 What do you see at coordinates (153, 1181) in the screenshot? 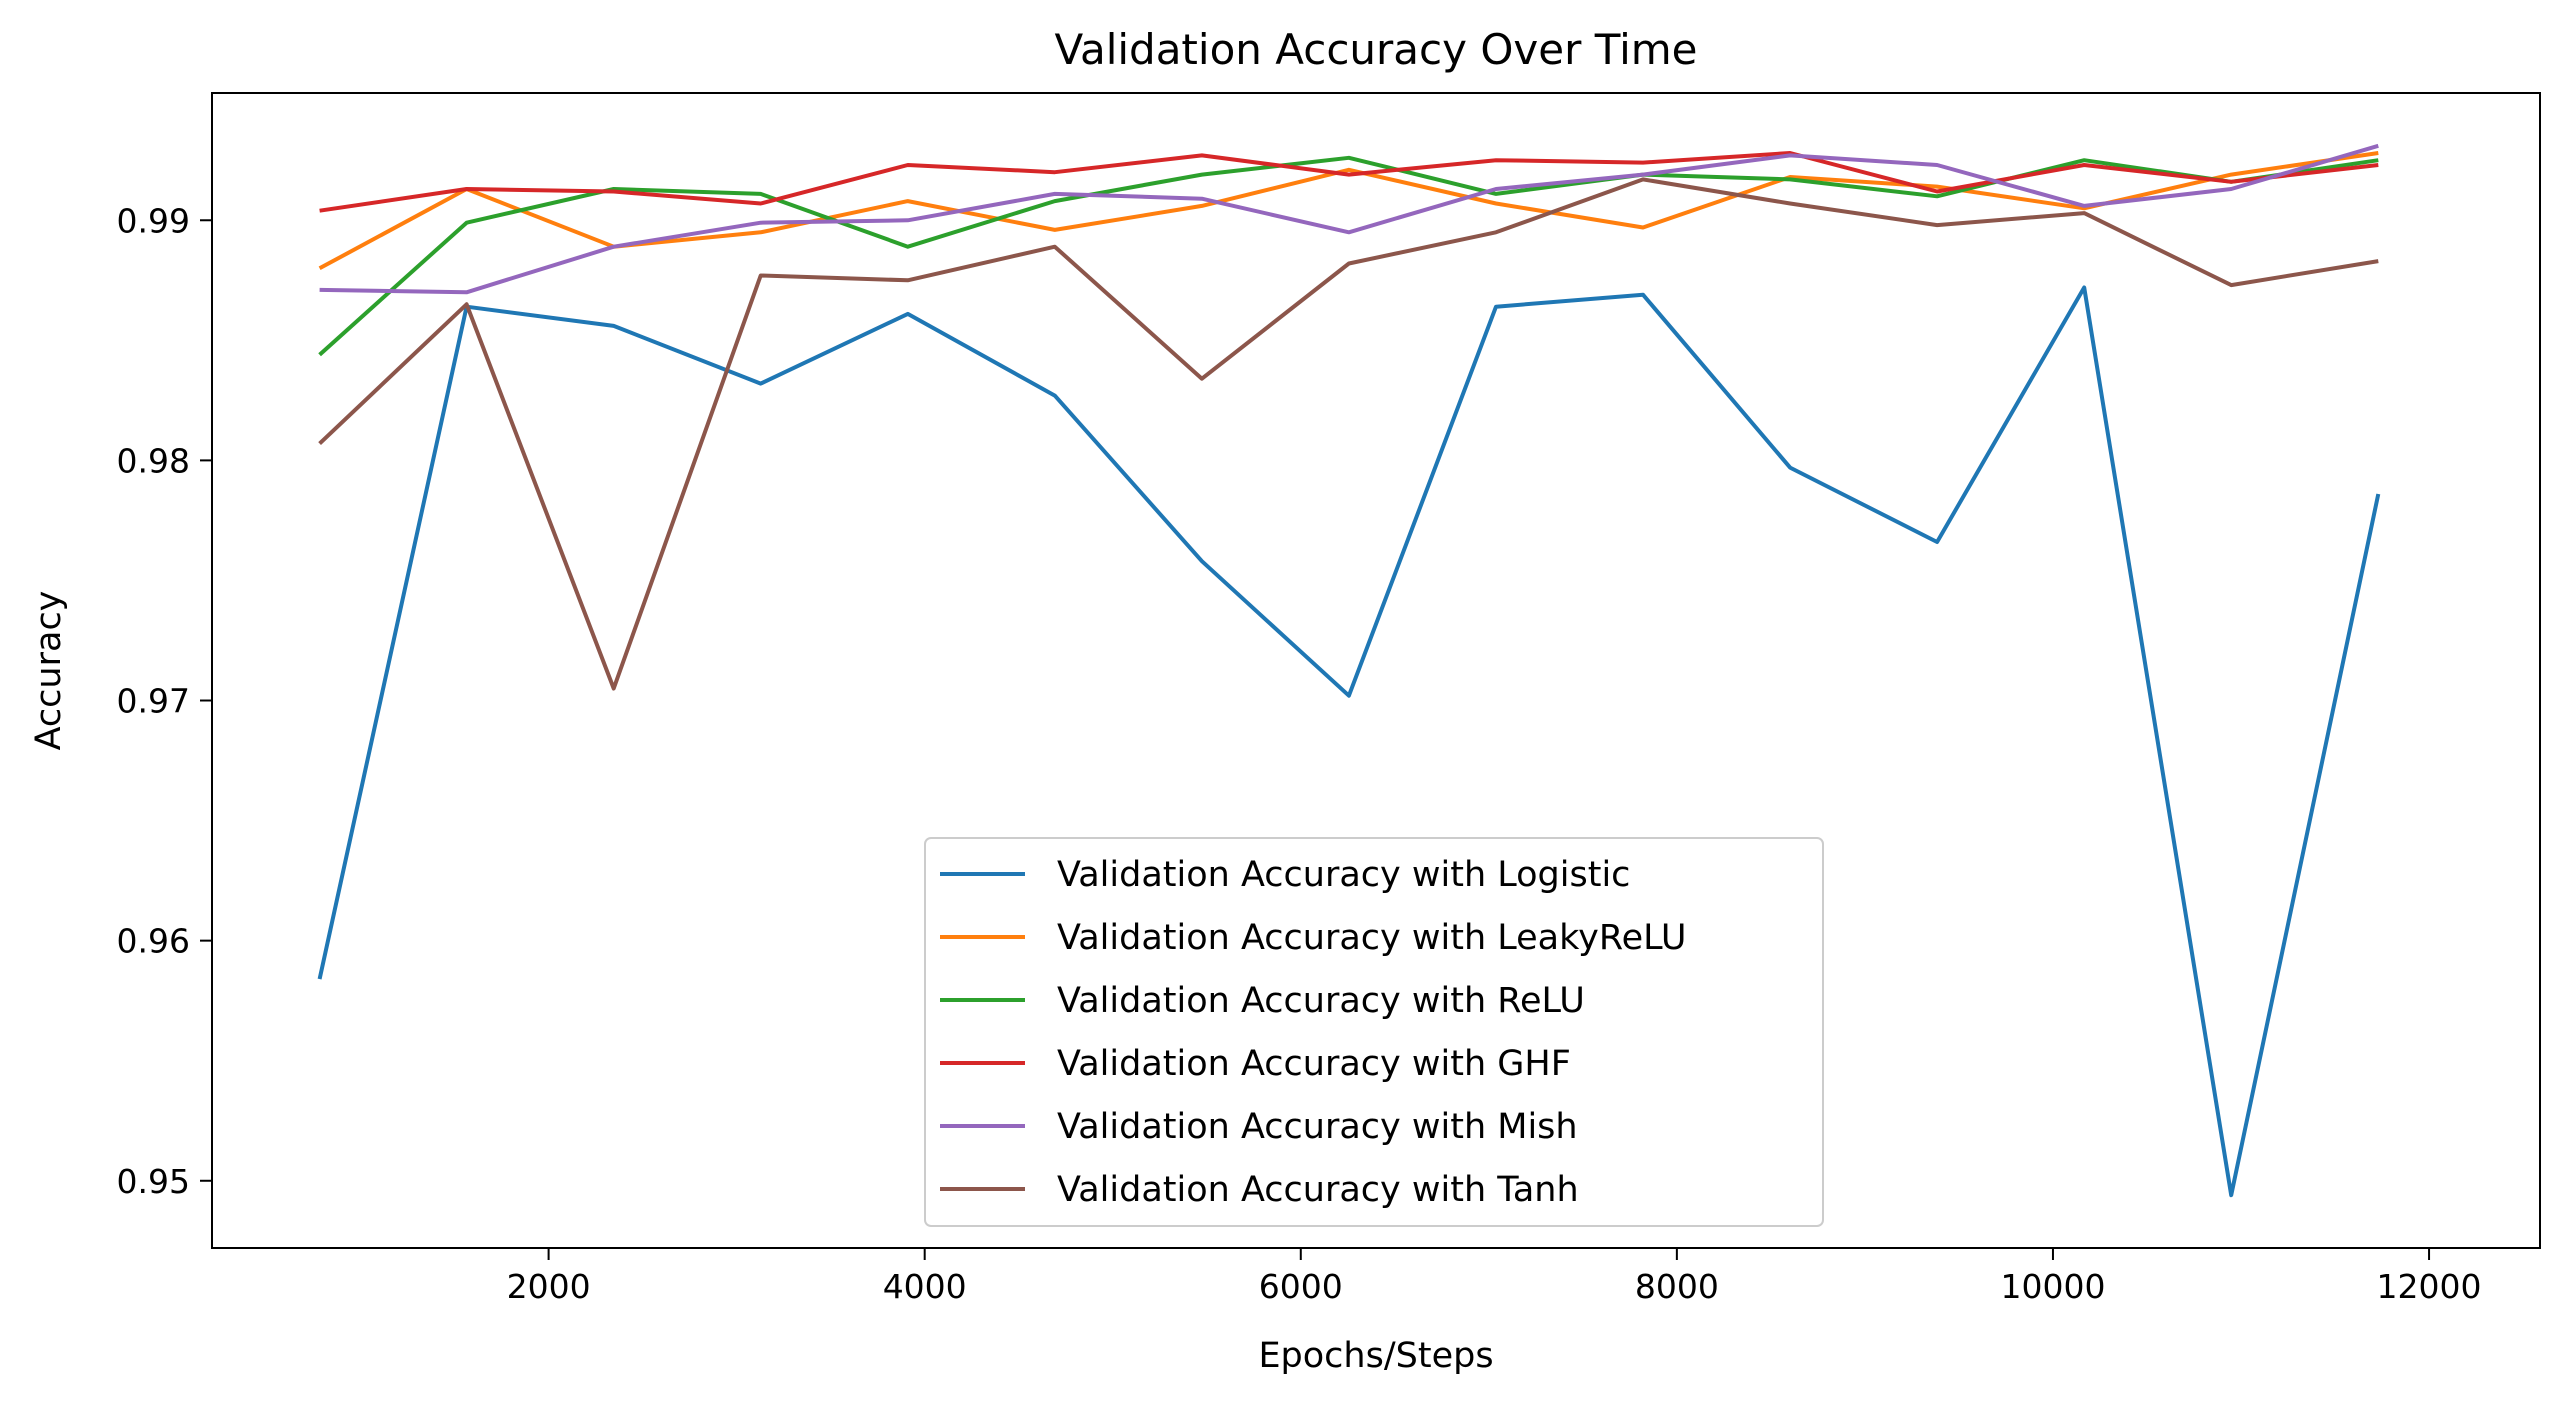
I see `y-tick-label: 0.95` at bounding box center [153, 1181].